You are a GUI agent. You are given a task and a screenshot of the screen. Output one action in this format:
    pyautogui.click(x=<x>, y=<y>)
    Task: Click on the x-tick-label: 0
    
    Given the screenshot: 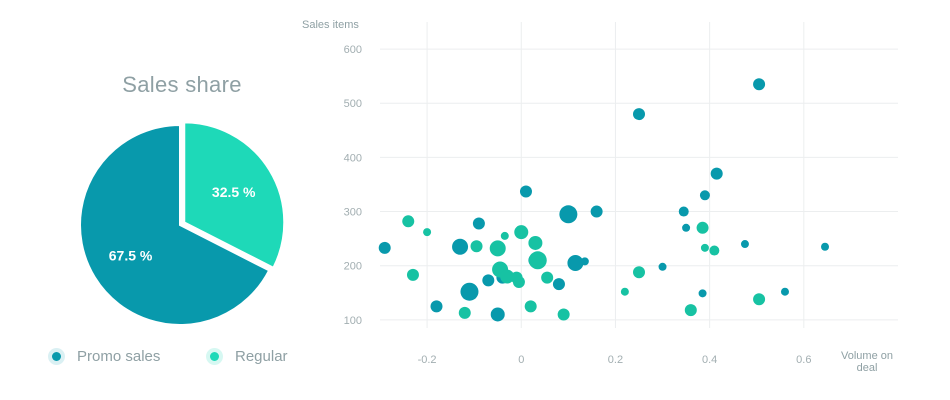 What is the action you would take?
    pyautogui.click(x=521, y=360)
    